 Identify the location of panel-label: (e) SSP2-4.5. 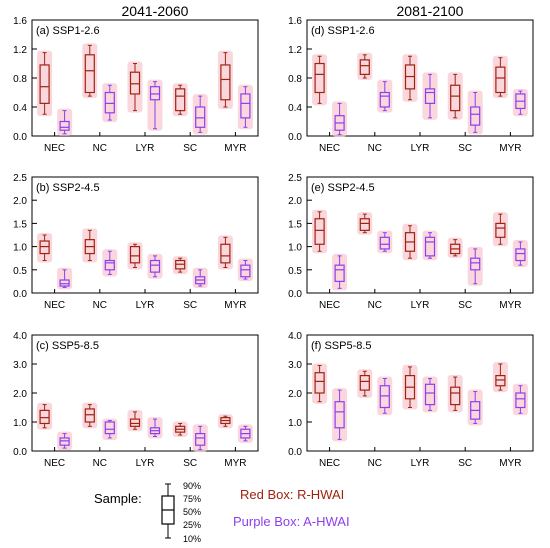
(343, 188).